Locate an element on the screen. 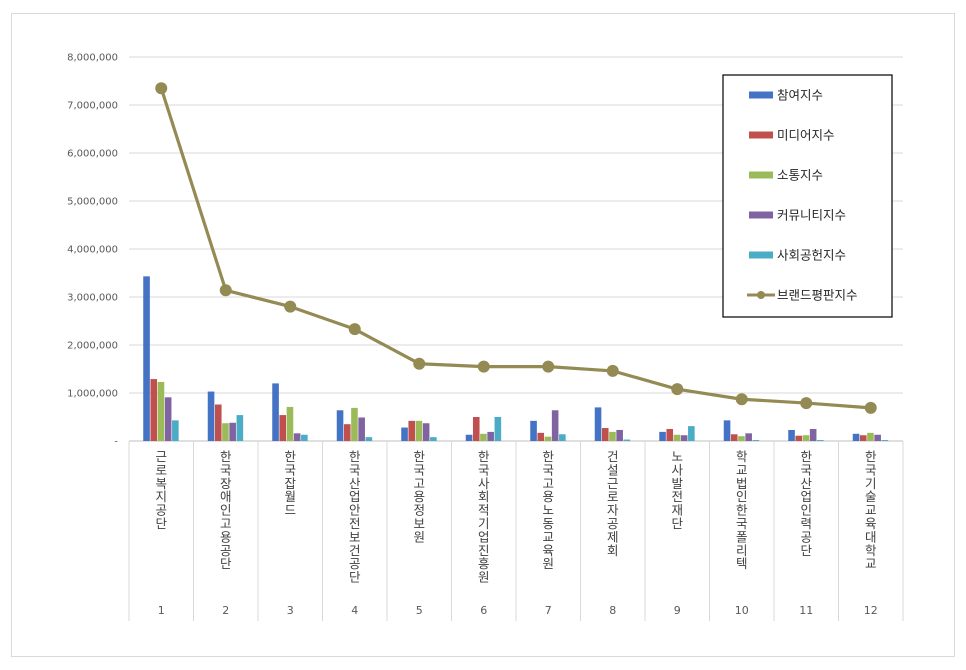 The width and height of the screenshot is (966, 670). y-tick-label: 3,000,000 is located at coordinates (92, 298).